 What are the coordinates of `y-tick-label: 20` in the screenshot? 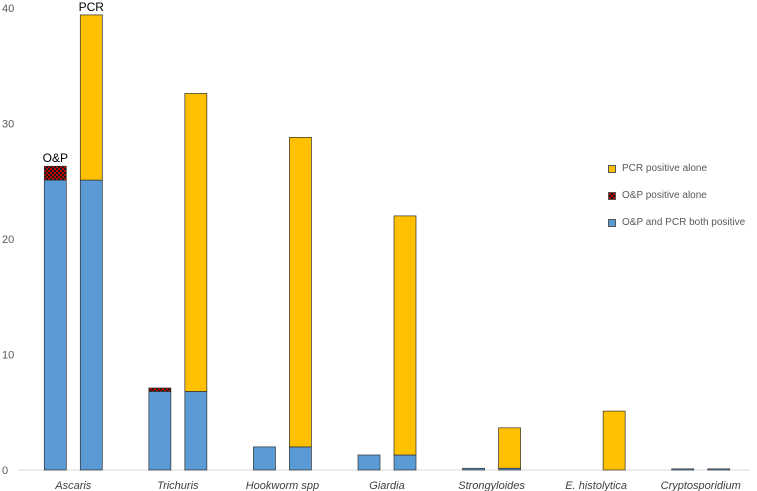 It's located at (8, 240).